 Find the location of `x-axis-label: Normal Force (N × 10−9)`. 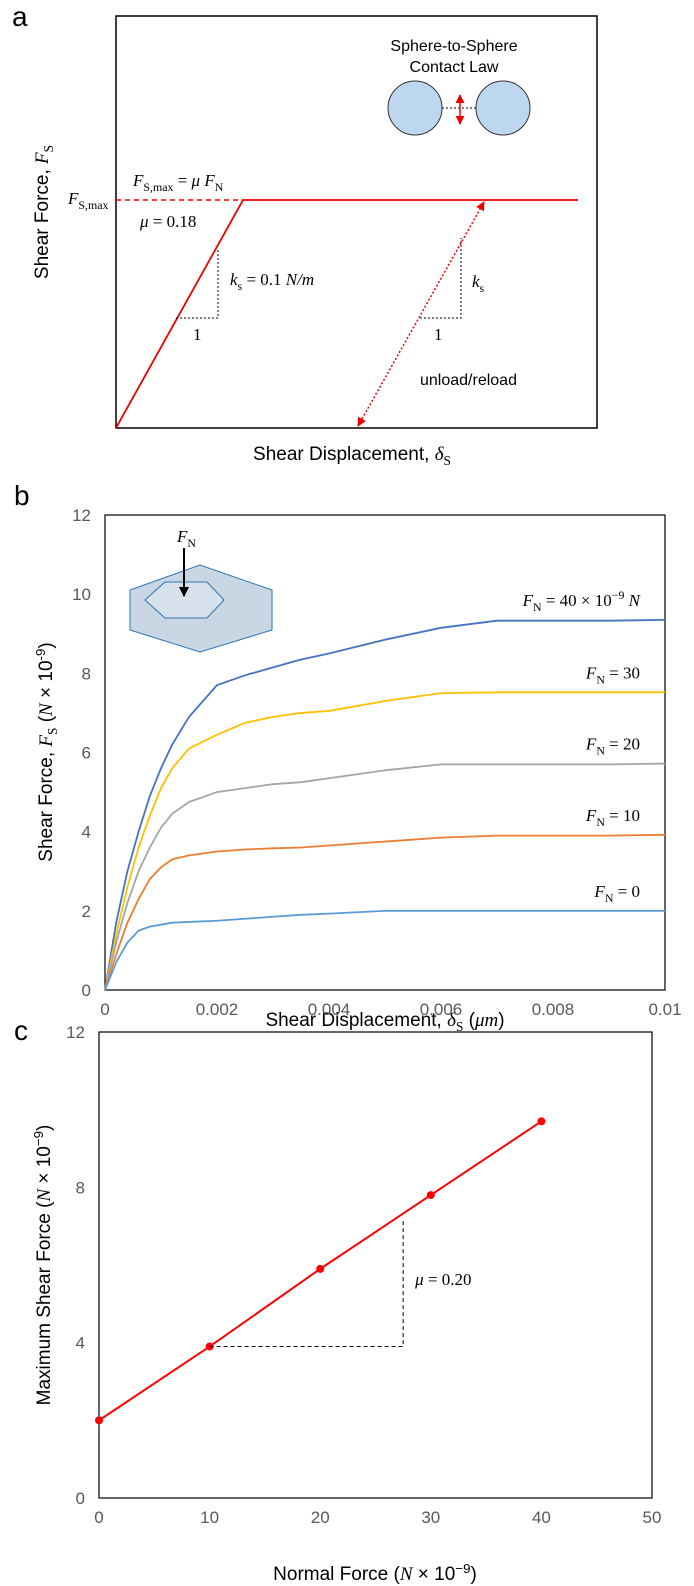

x-axis-label: Normal Force (N × 10−9) is located at coordinates (375, 1573).